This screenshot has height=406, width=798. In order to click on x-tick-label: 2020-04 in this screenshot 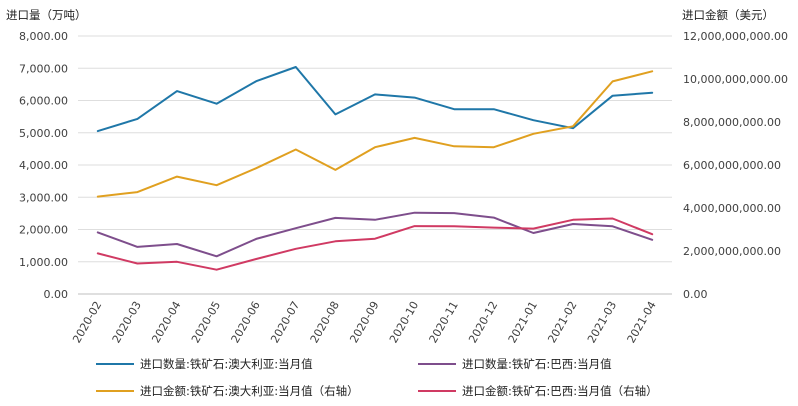, I will do `click(166, 322)`.